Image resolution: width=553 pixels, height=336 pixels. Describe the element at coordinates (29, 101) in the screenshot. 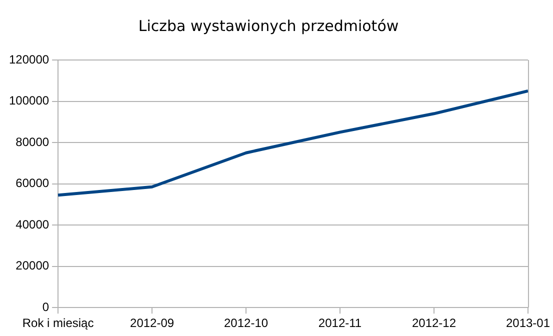

I see `y-tick-label: 100000` at that location.